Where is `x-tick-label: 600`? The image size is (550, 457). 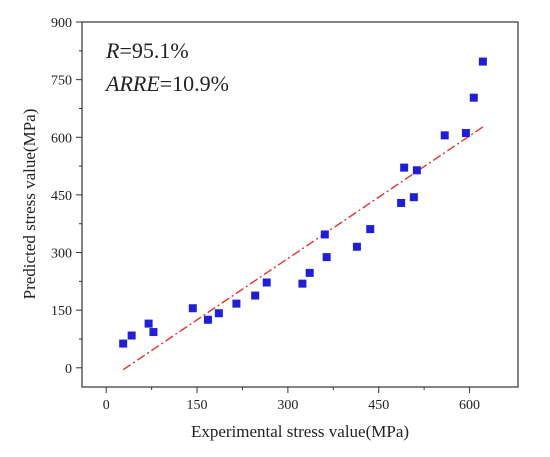 x-tick-label: 600 is located at coordinates (469, 405).